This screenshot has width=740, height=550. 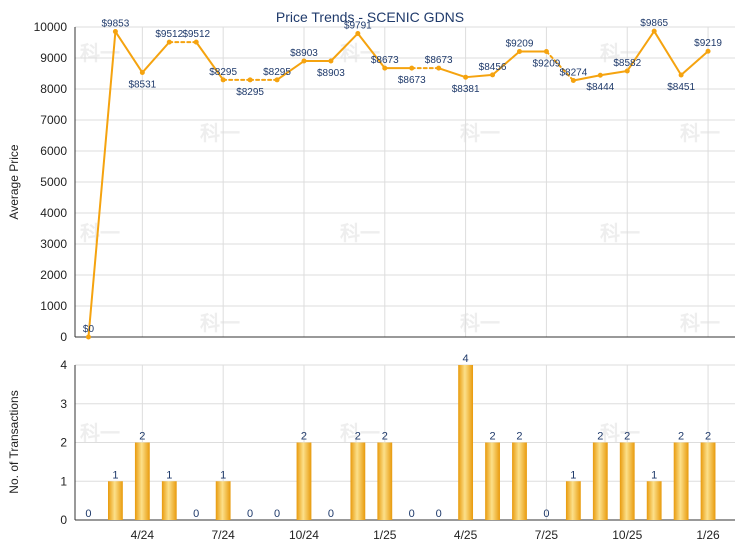 I want to click on price-tick-label: 1000, so click(x=53, y=306).